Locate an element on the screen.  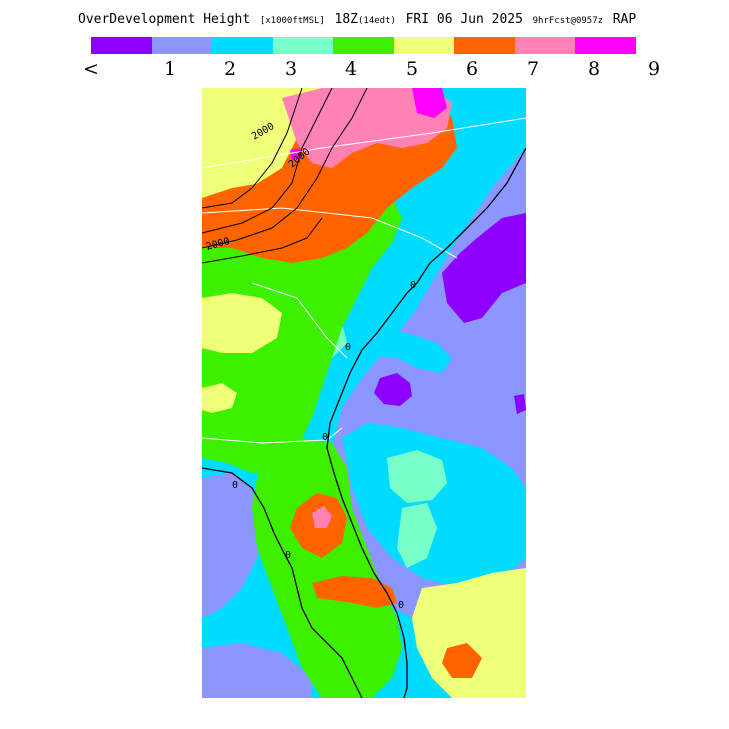
field-florida-pink is located at coordinates (322, 517).